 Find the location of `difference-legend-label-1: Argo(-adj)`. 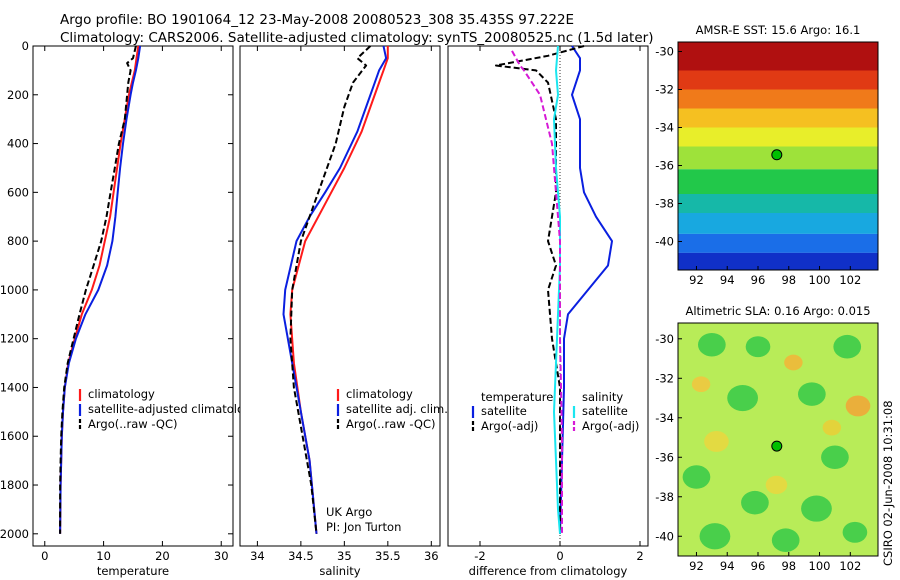

difference-legend-label-1: Argo(-adj) is located at coordinates (509, 426).